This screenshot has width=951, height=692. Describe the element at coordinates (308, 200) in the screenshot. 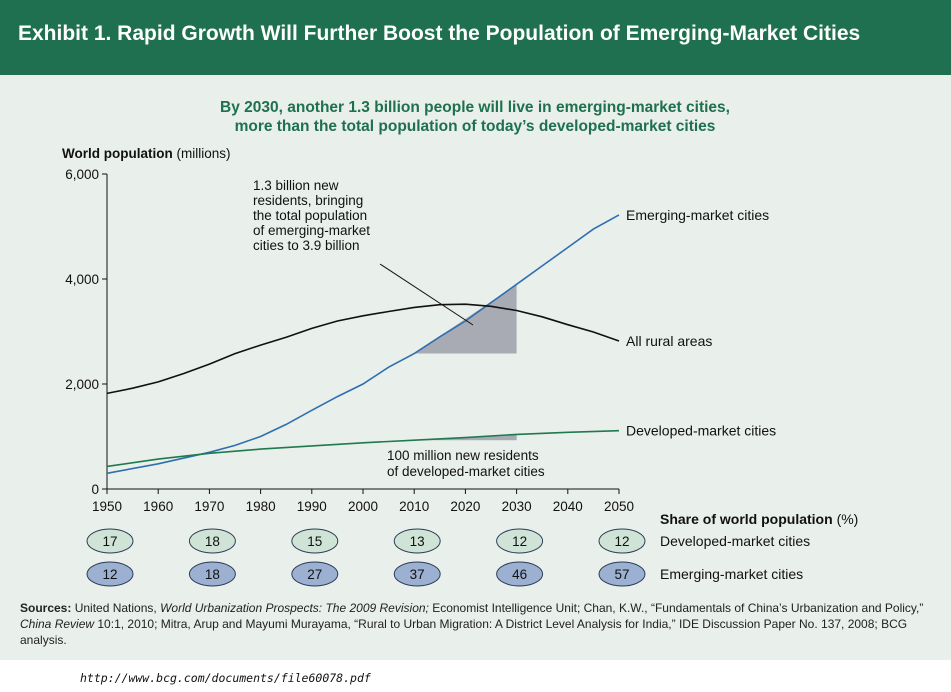

I see `annotation-text-line: residents, bringing` at that location.